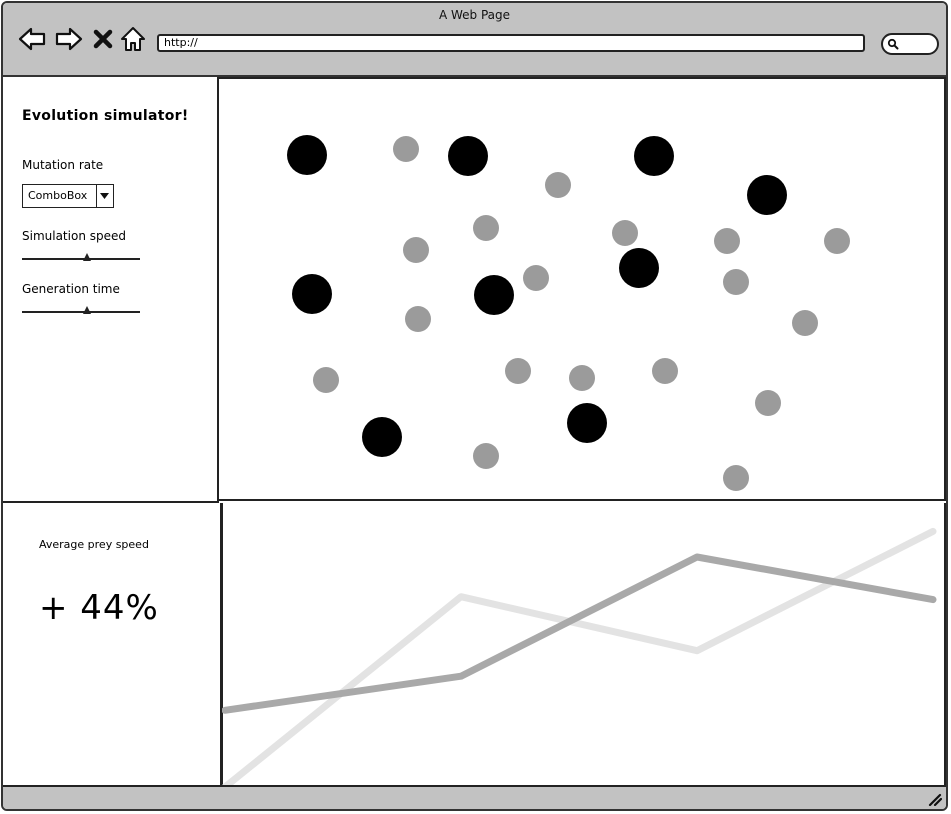 The image size is (951, 814). Describe the element at coordinates (113, 645) in the screenshot. I see `stats-panel: Average prey speed + 44%` at that location.